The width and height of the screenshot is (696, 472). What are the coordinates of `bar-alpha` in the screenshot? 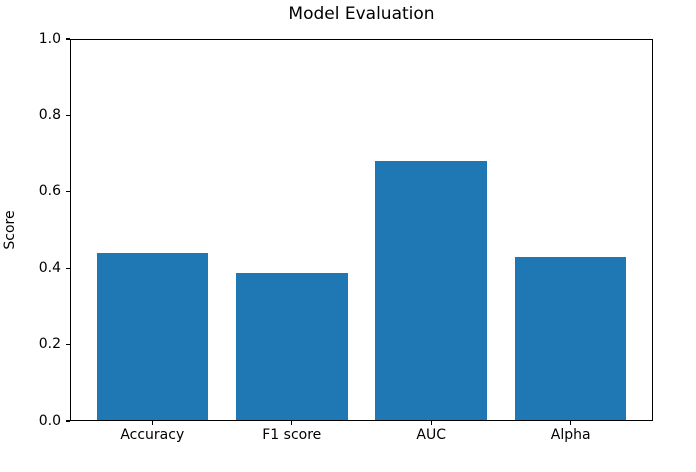 It's located at (570, 338).